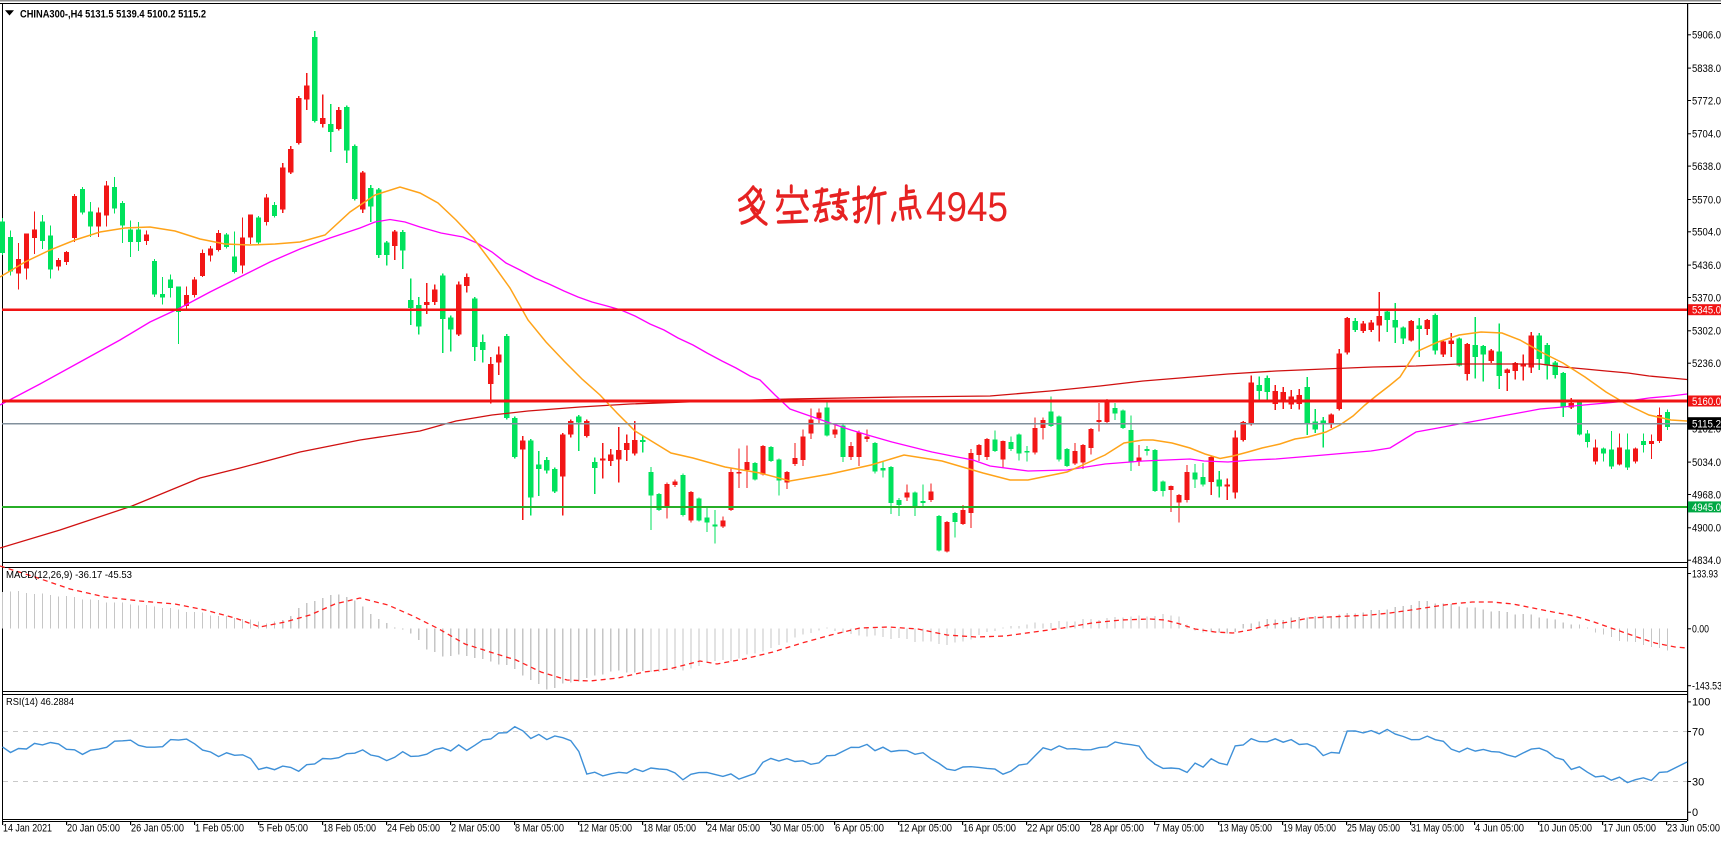 The width and height of the screenshot is (1721, 841). What do you see at coordinates (1706, 424) in the screenshot?
I see `svg-text: 5115.2` at bounding box center [1706, 424].